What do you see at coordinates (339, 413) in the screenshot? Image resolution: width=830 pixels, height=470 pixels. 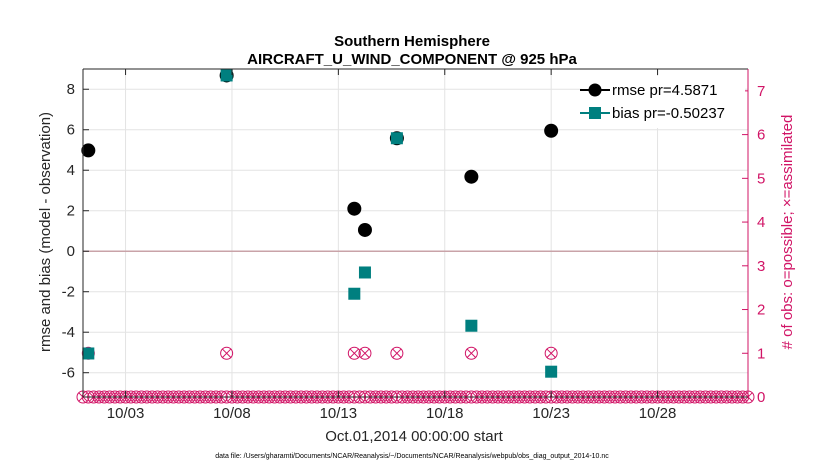 I see `x-tick-label: 10/13` at bounding box center [339, 413].